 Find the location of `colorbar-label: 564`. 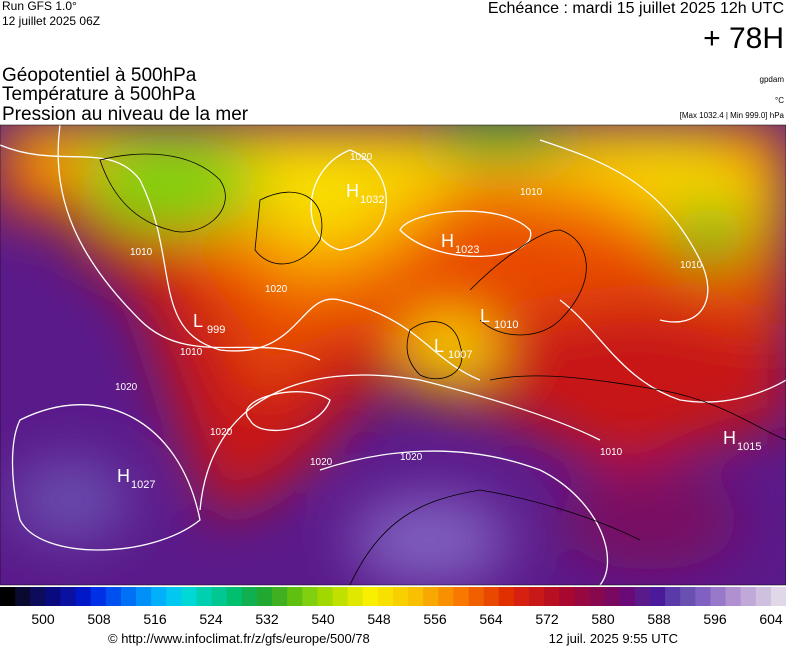

colorbar-label: 564 is located at coordinates (491, 619).